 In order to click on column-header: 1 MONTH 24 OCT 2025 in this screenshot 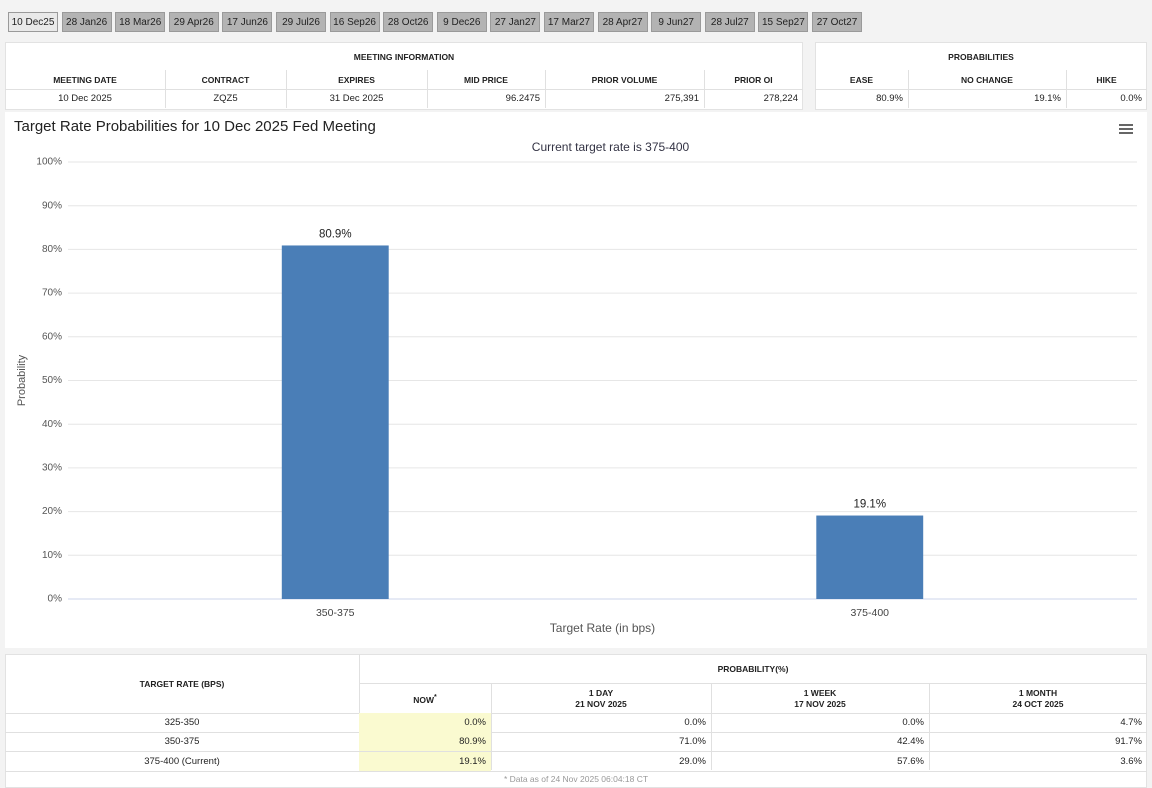, I will do `click(1038, 698)`.